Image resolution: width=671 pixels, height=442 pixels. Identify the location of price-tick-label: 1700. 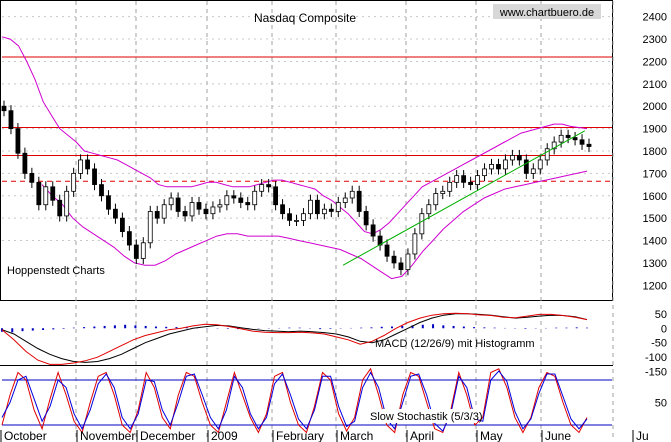
(655, 174).